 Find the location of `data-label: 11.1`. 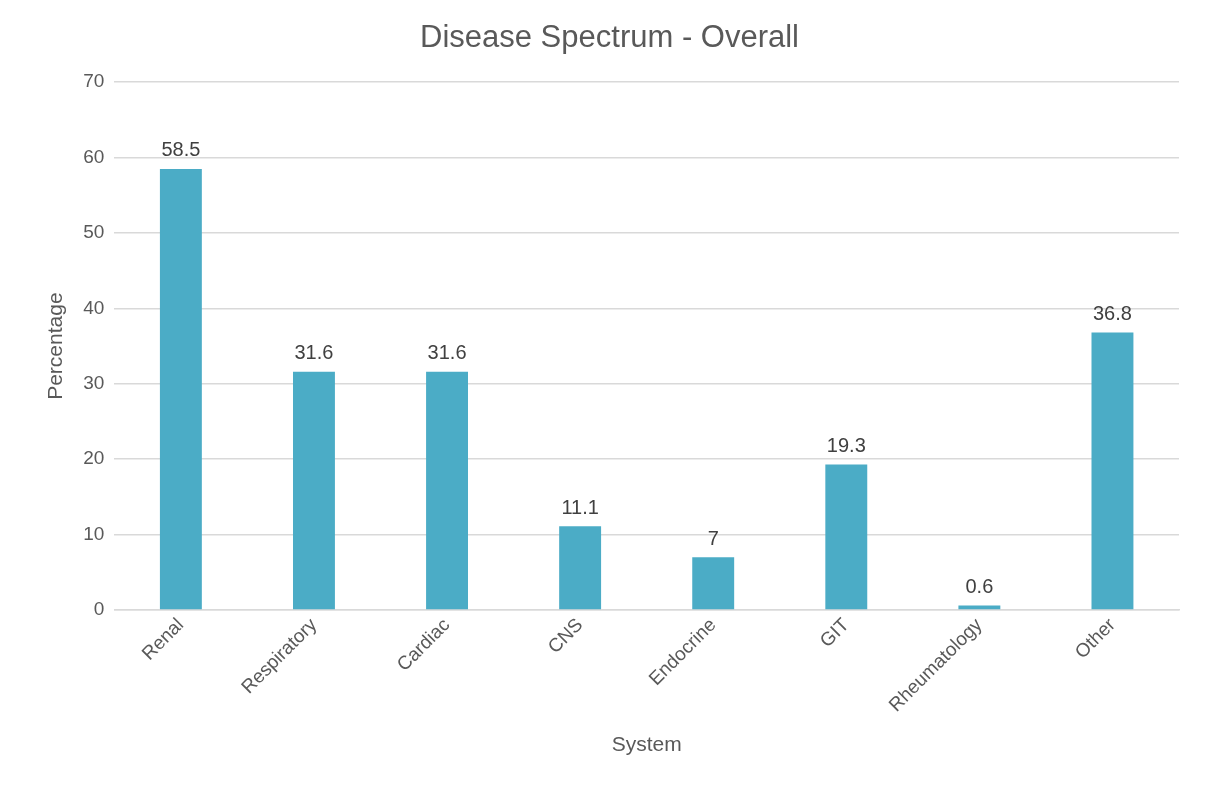

data-label: 11.1 is located at coordinates (580, 506).